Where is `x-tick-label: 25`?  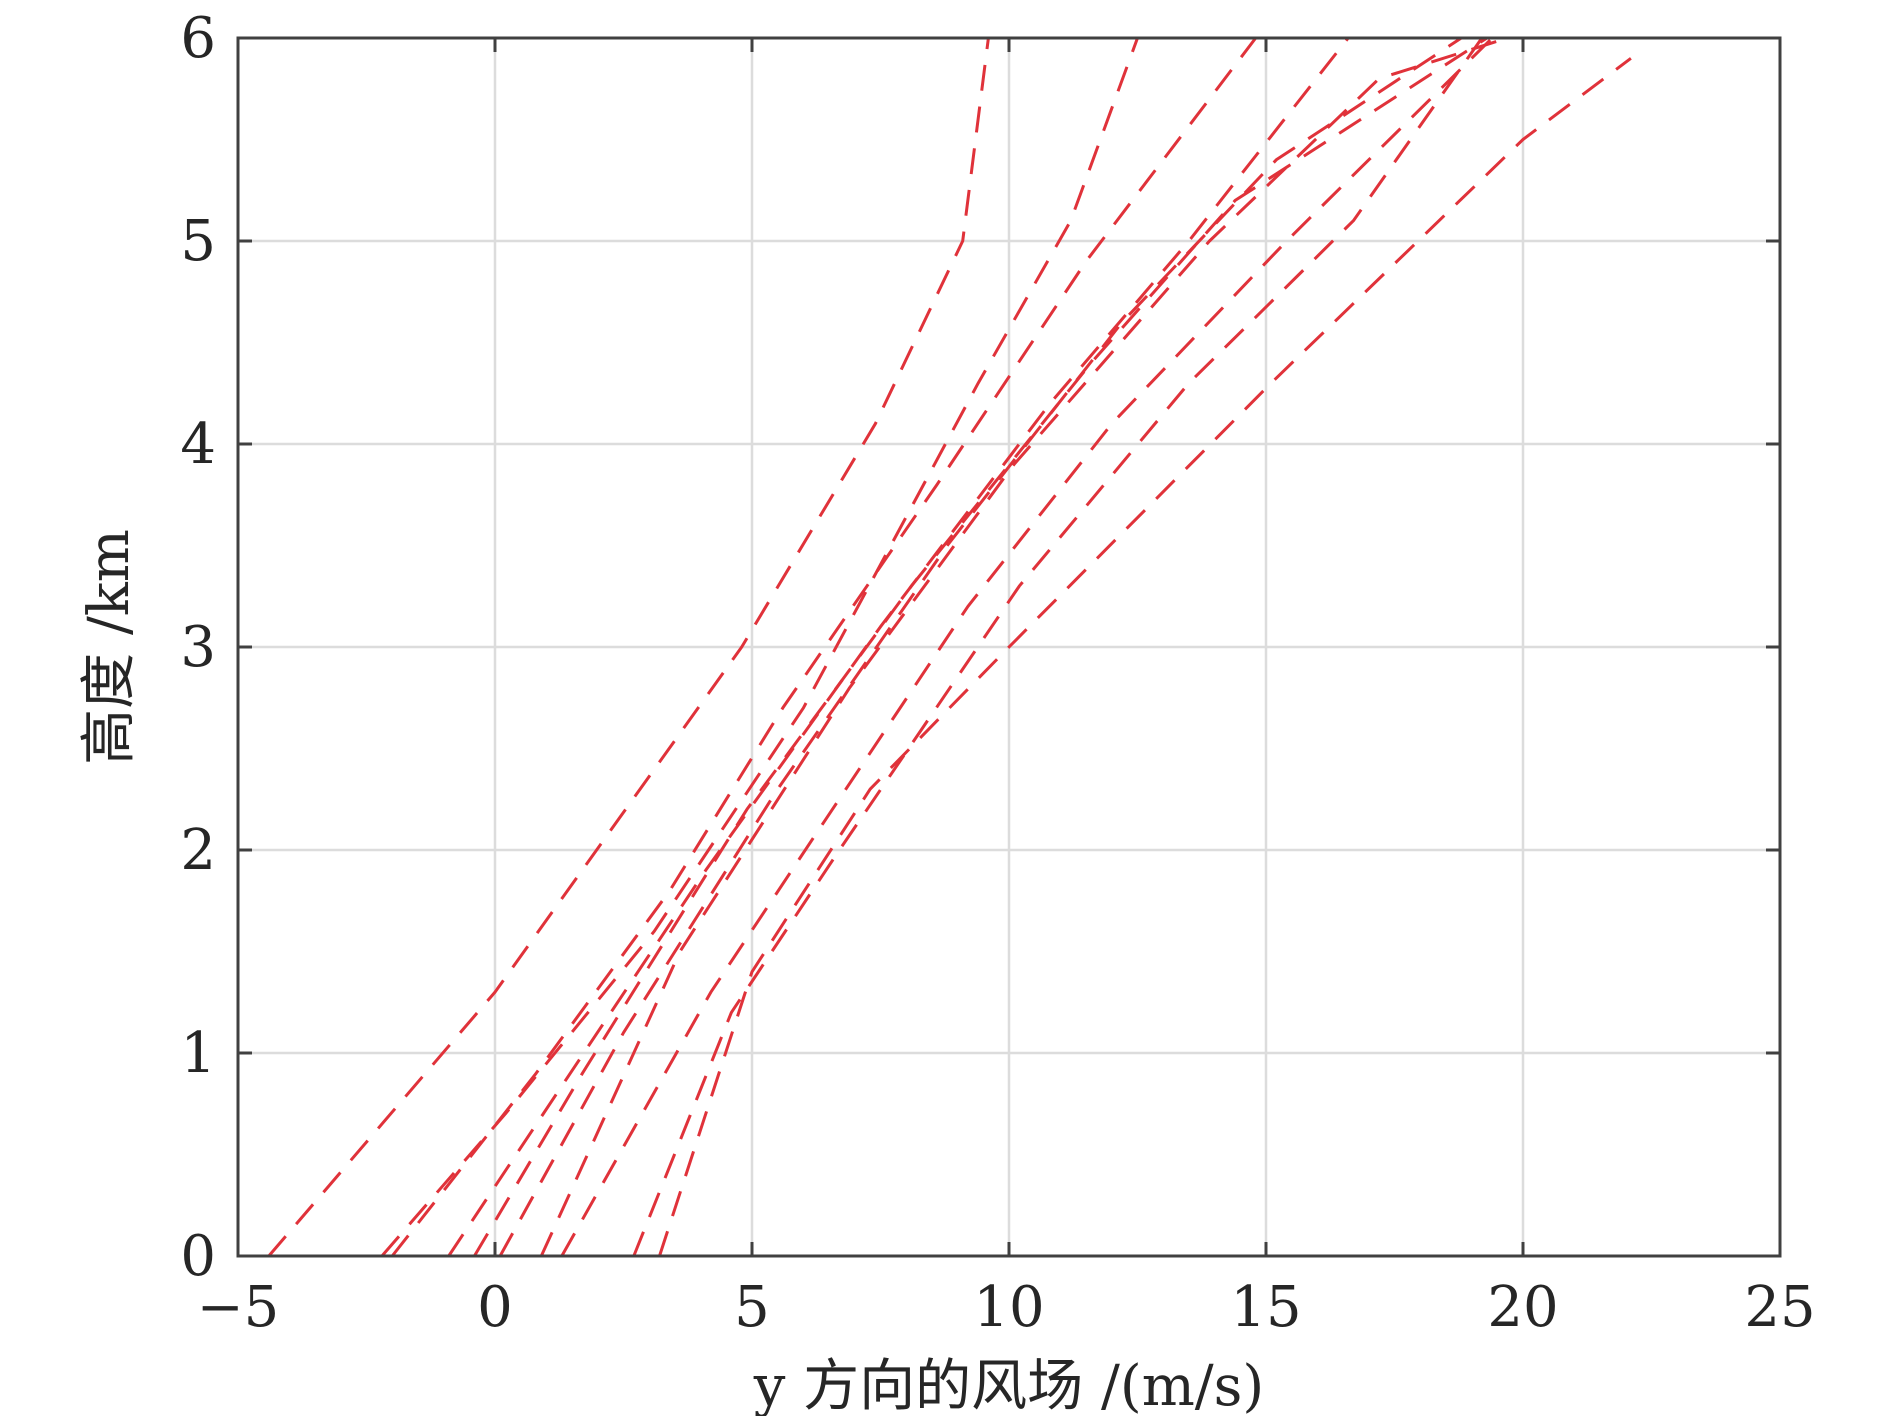
x-tick-label: 25 is located at coordinates (1779, 1307).